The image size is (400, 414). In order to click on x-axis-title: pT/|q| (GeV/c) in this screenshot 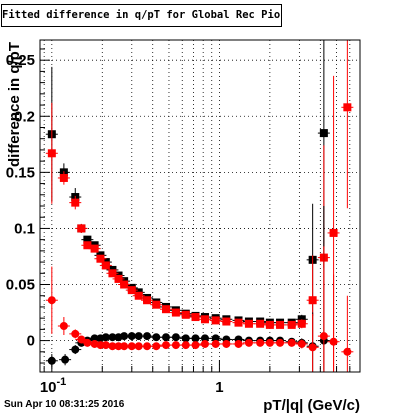, I will do `click(311, 405)`.